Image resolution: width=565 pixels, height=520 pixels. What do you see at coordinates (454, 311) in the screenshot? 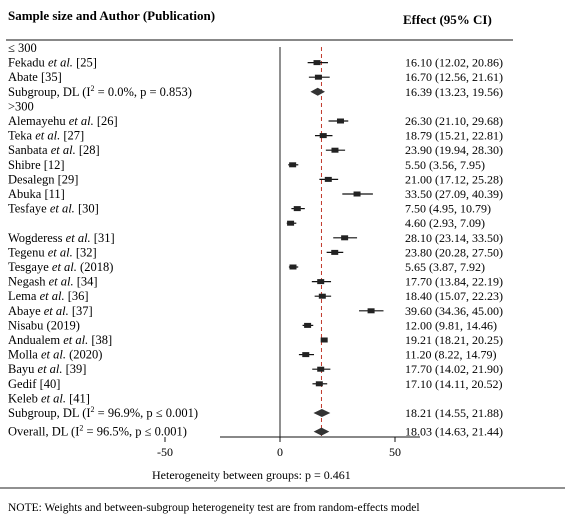
I see `effect-ci-text: 39.60 (34.36, 45.00)` at bounding box center [454, 311].